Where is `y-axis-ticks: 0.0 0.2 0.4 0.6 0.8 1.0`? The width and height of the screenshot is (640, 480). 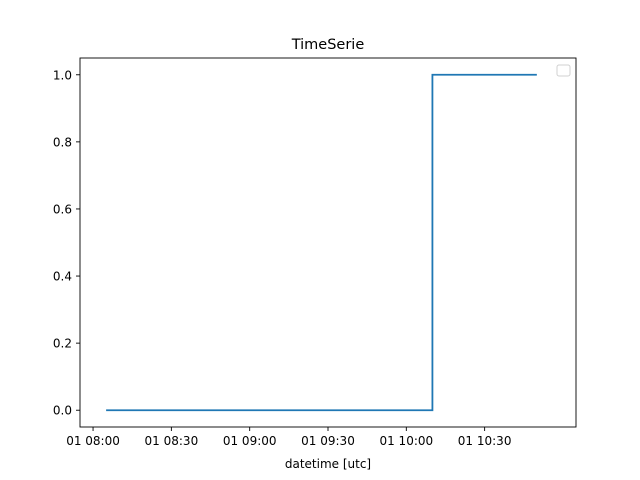 y-axis-ticks: 0.0 0.2 0.4 0.6 0.8 1.0 is located at coordinates (66, 243).